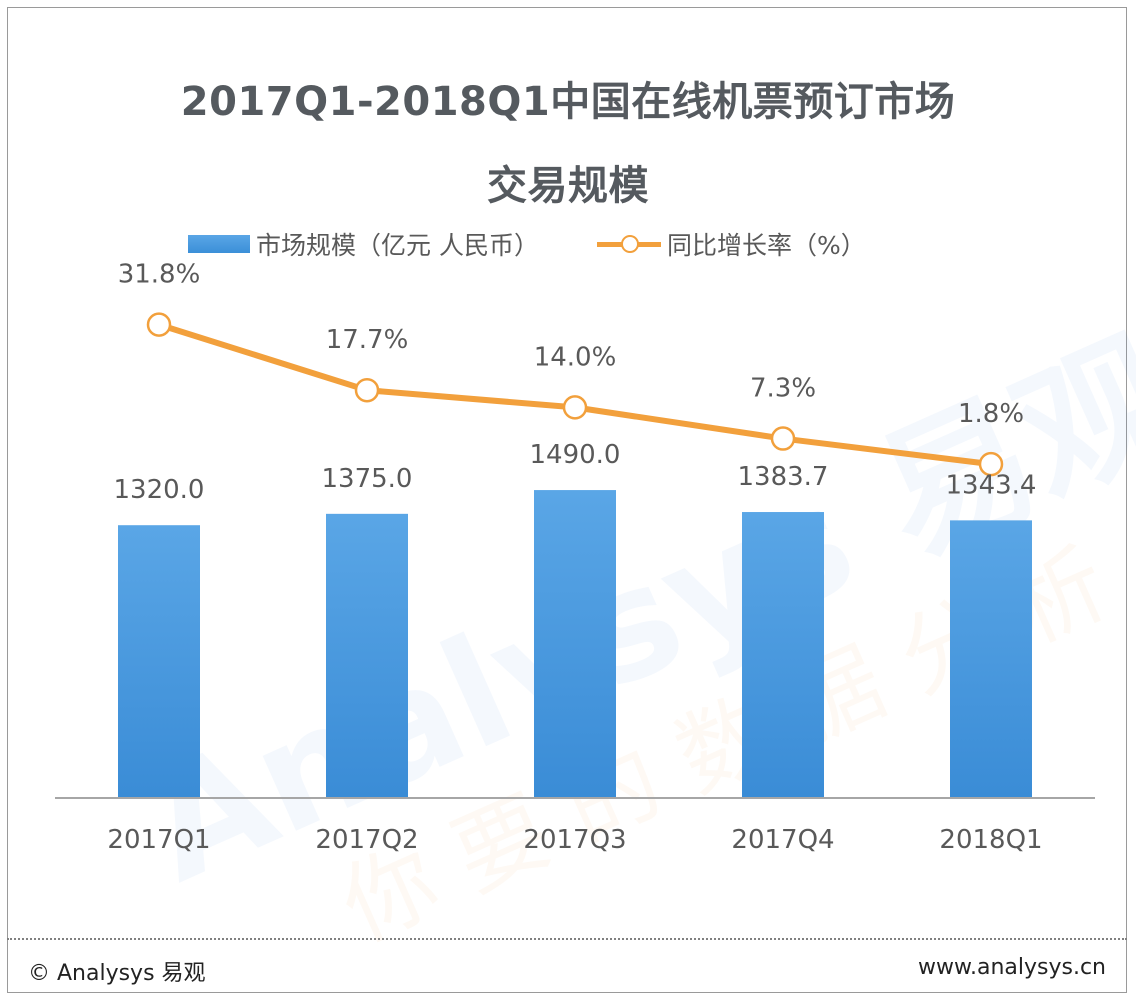 The image size is (1136, 1002). What do you see at coordinates (990, 840) in the screenshot?
I see `x-tick-label: 2018Q1` at bounding box center [990, 840].